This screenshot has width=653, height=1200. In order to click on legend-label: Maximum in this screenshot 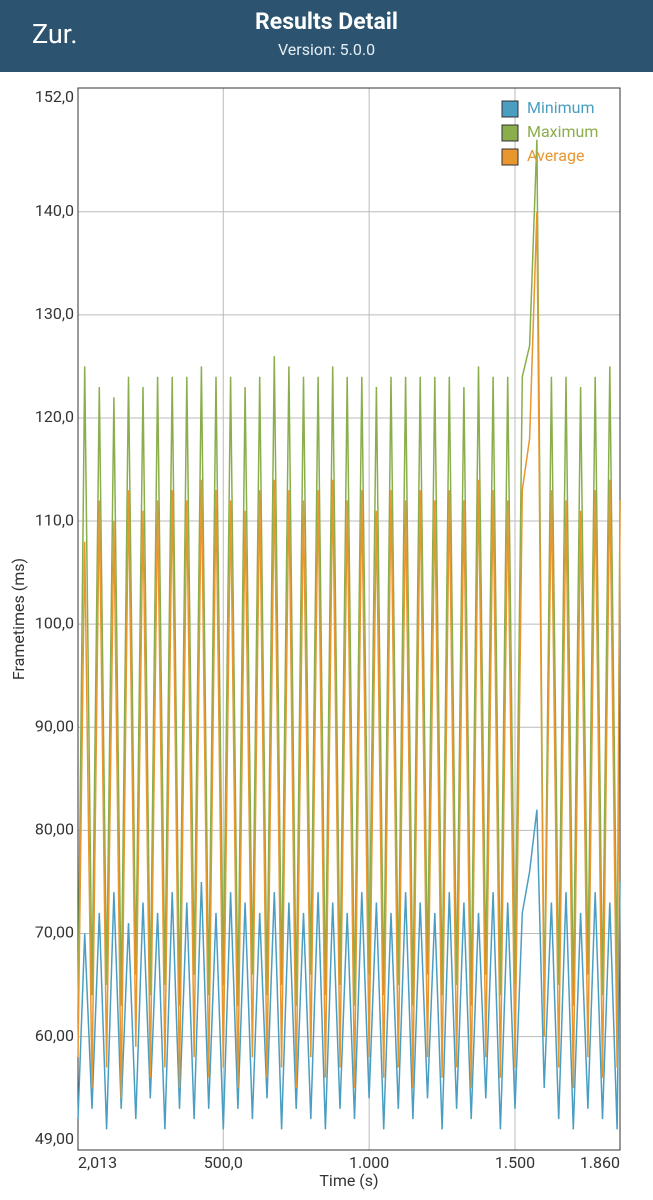, I will do `click(562, 131)`.